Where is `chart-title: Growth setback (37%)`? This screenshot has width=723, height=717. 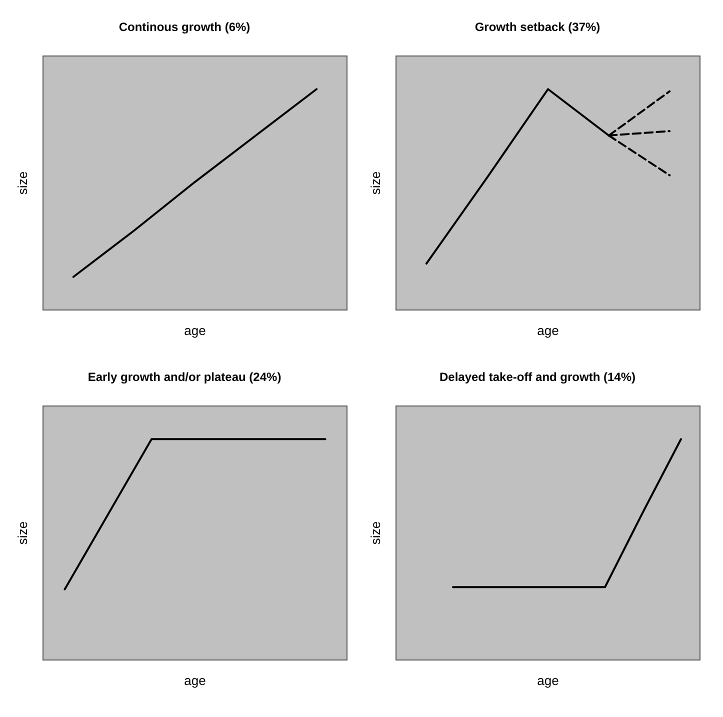 chart-title: Growth setback (37%) is located at coordinates (537, 27).